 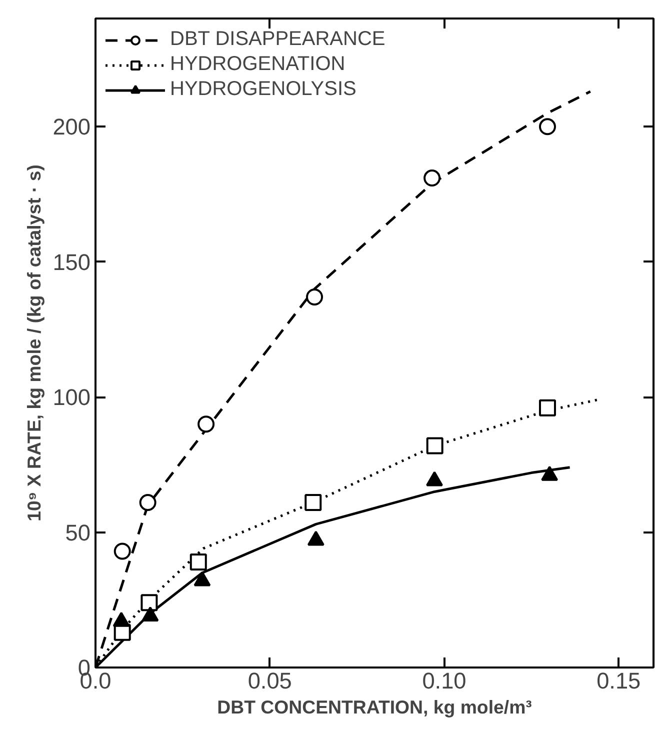 I want to click on y-tick-label: 150, so click(x=71, y=261).